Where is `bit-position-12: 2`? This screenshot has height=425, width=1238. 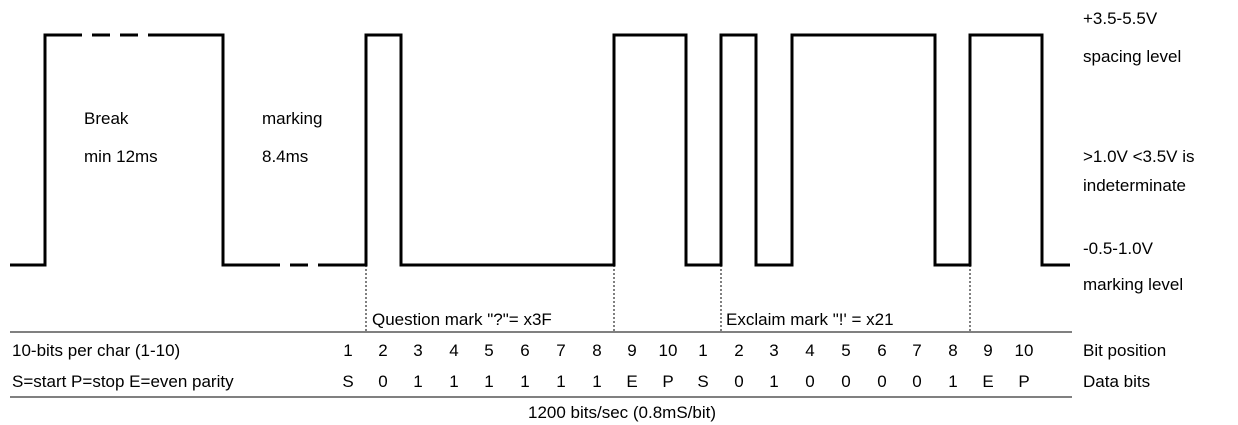 bit-position-12: 2 is located at coordinates (738, 350).